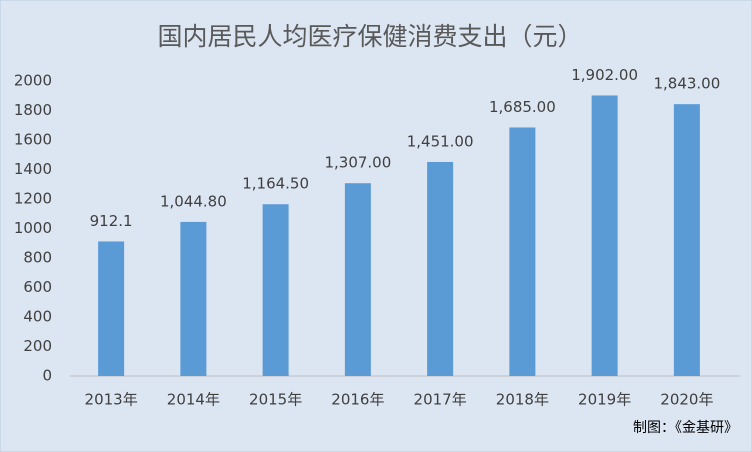 The width and height of the screenshot is (752, 452). Describe the element at coordinates (275, 400) in the screenshot. I see `x-tick-label: 2015年` at that location.